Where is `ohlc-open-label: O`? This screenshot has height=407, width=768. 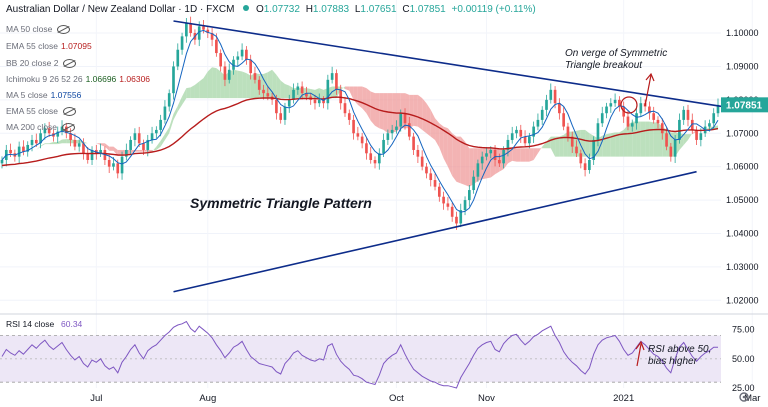
ohlc-open-label: O is located at coordinates (259, 9).